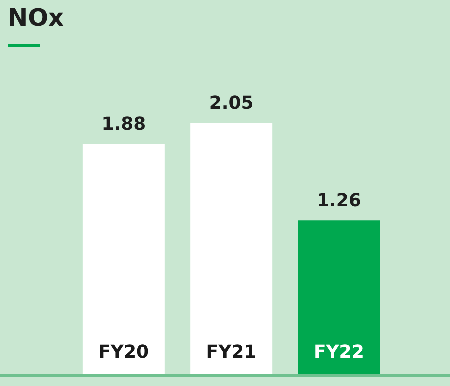 This screenshot has height=386, width=450. What do you see at coordinates (339, 201) in the screenshot?
I see `data-label: 1.26` at bounding box center [339, 201].